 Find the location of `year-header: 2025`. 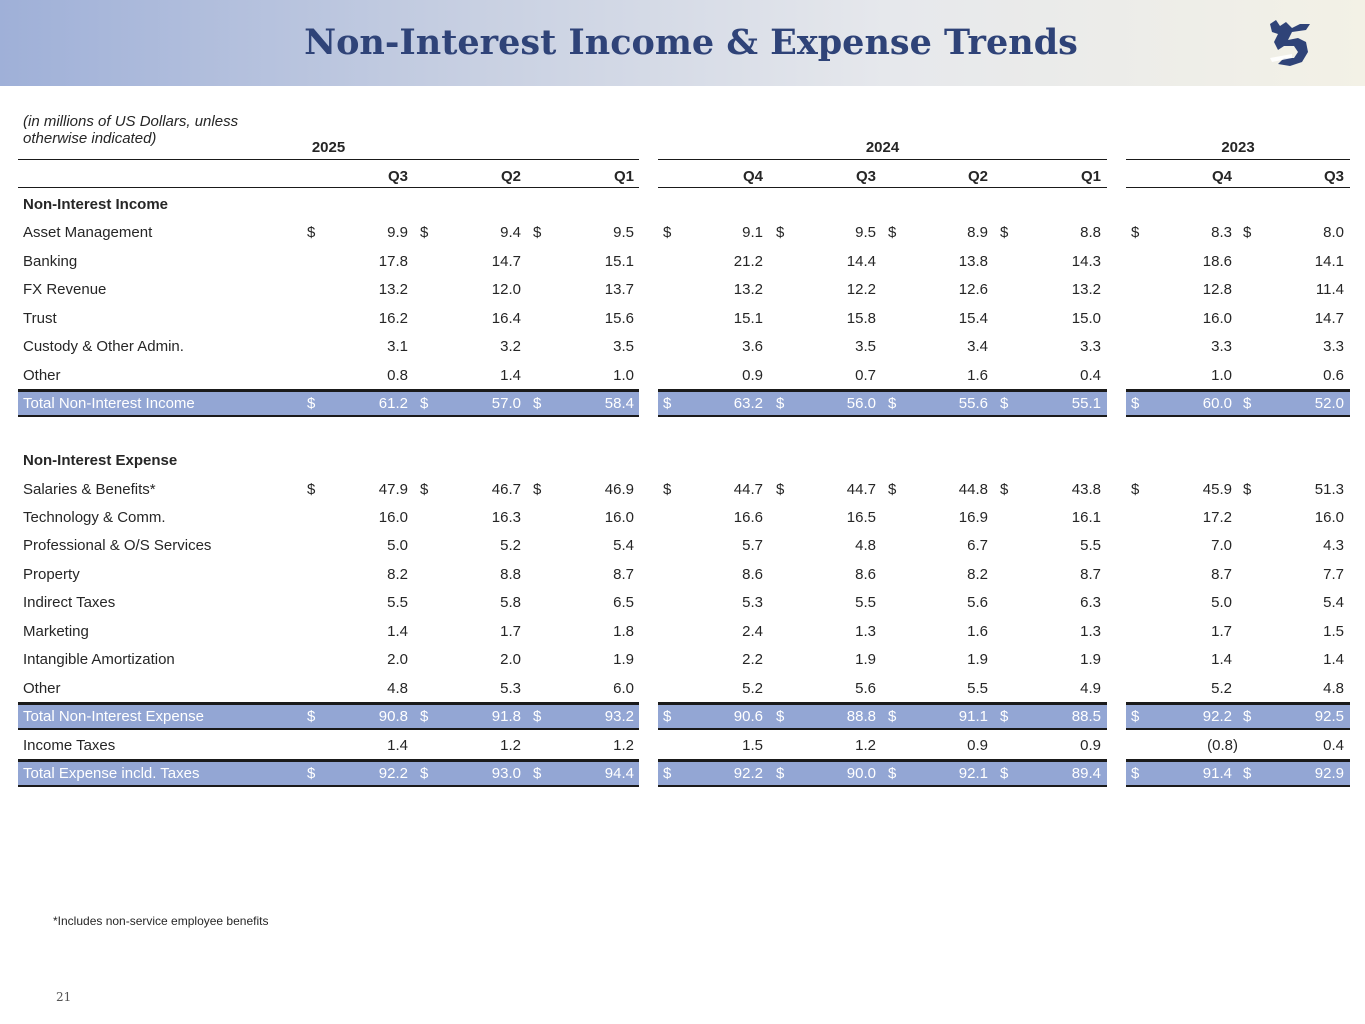

year-header: 2025 is located at coordinates (328, 147).